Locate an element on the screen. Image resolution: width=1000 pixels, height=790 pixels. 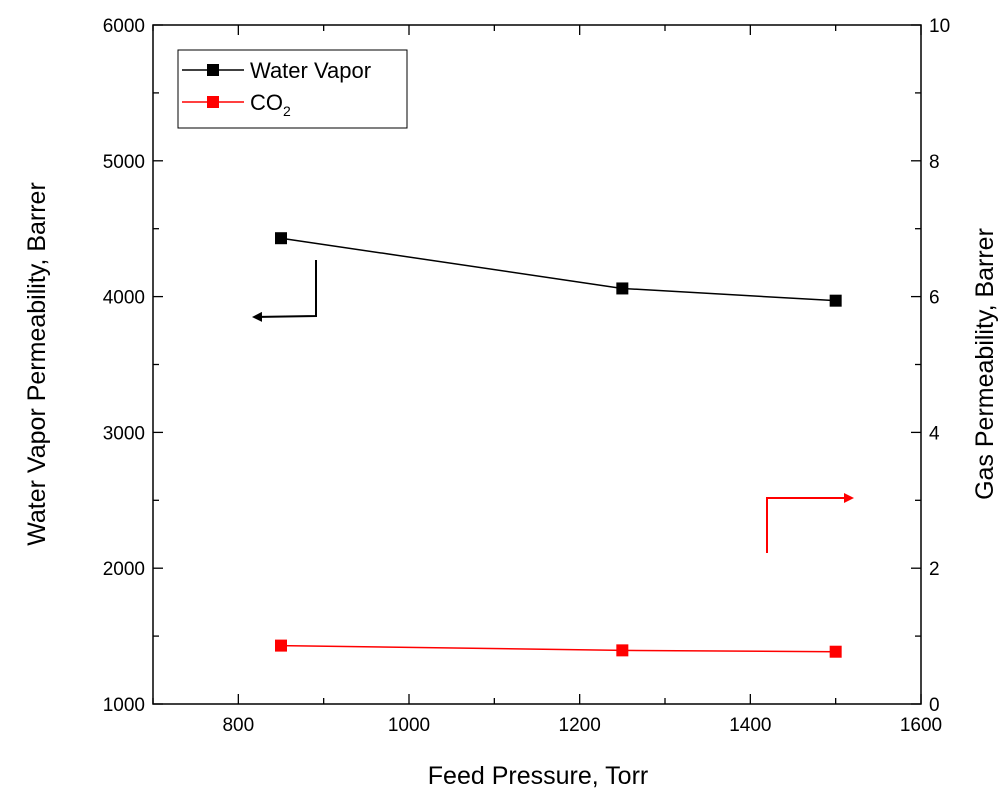
y-left-tick-label: 1000 is located at coordinates (124, 705).